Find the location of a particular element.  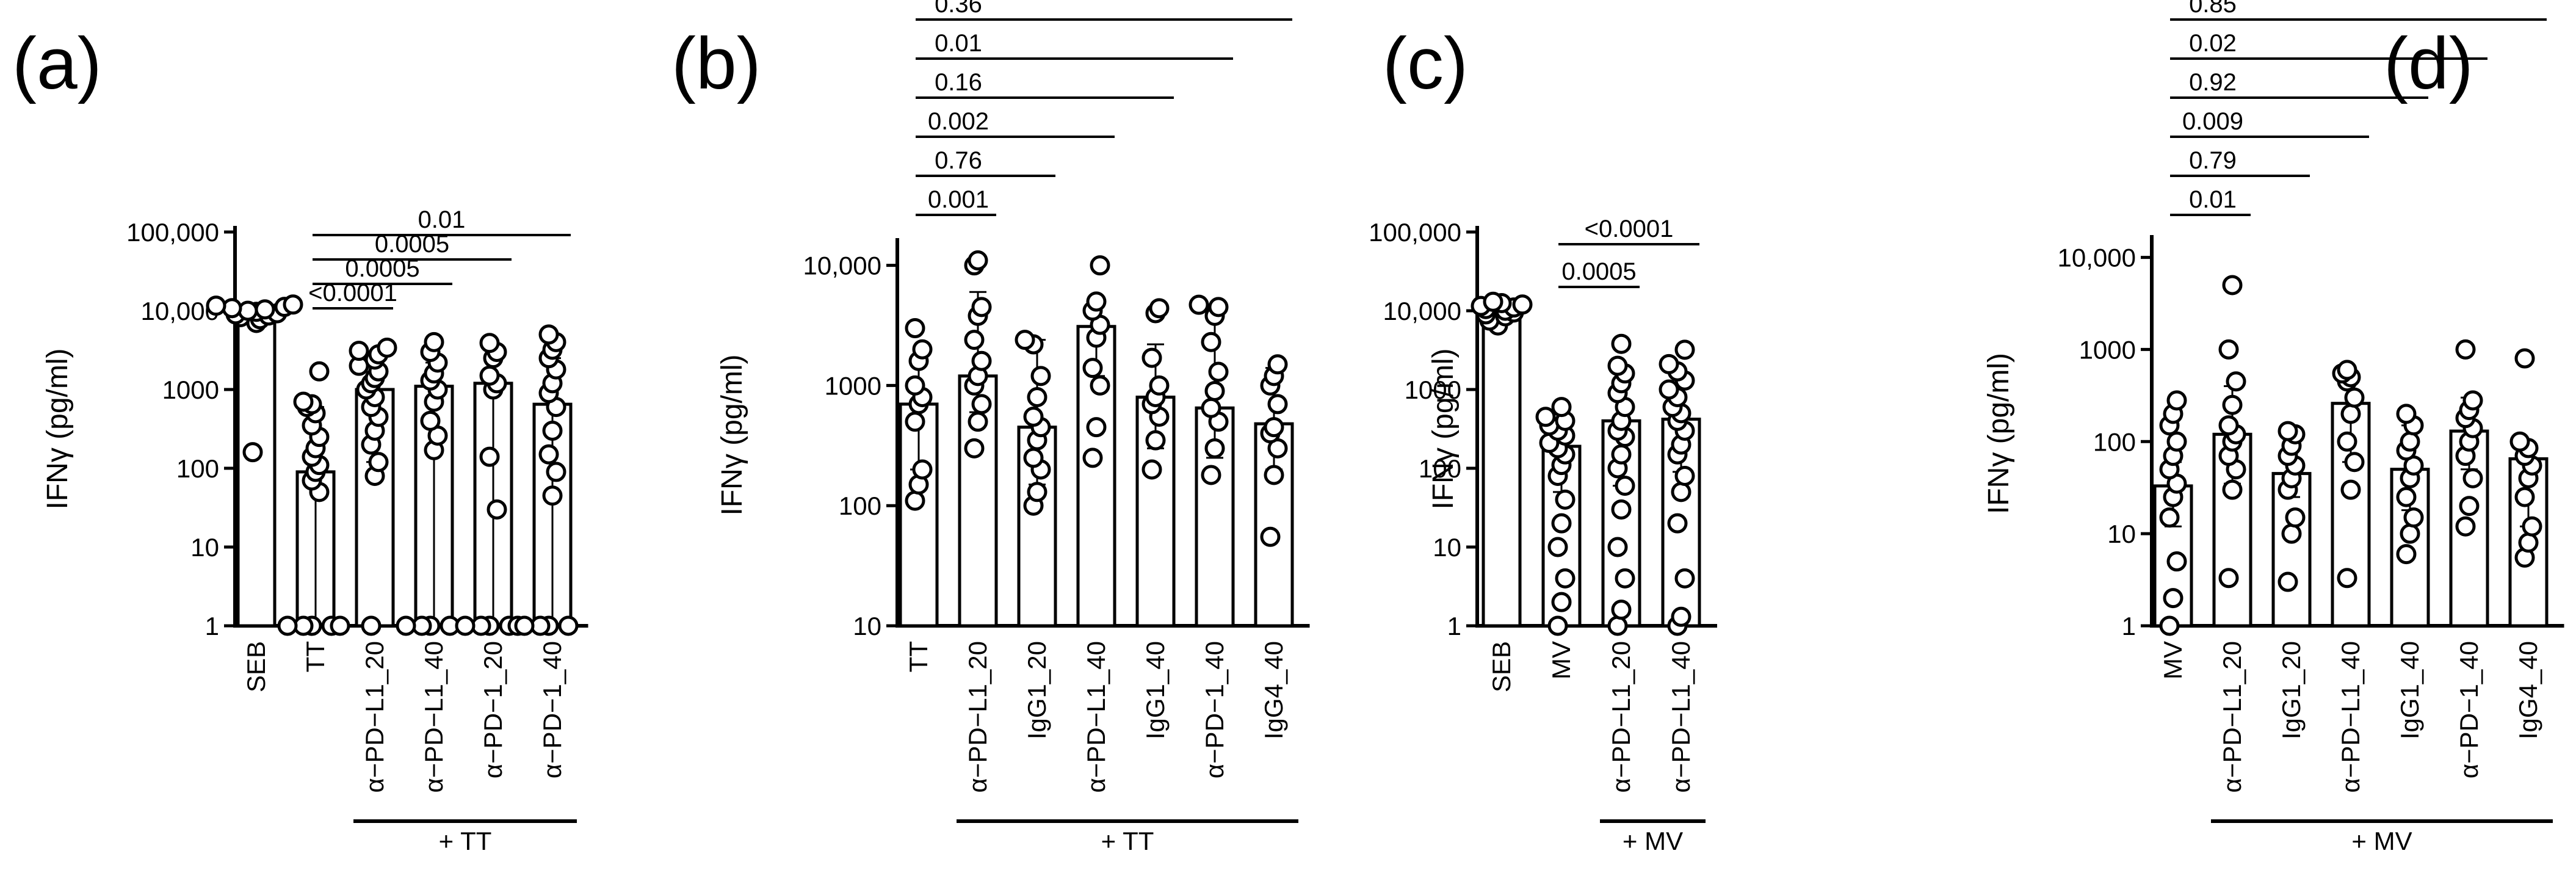

category-label: α−PD−L1_40 is located at coordinates (1096, 716).